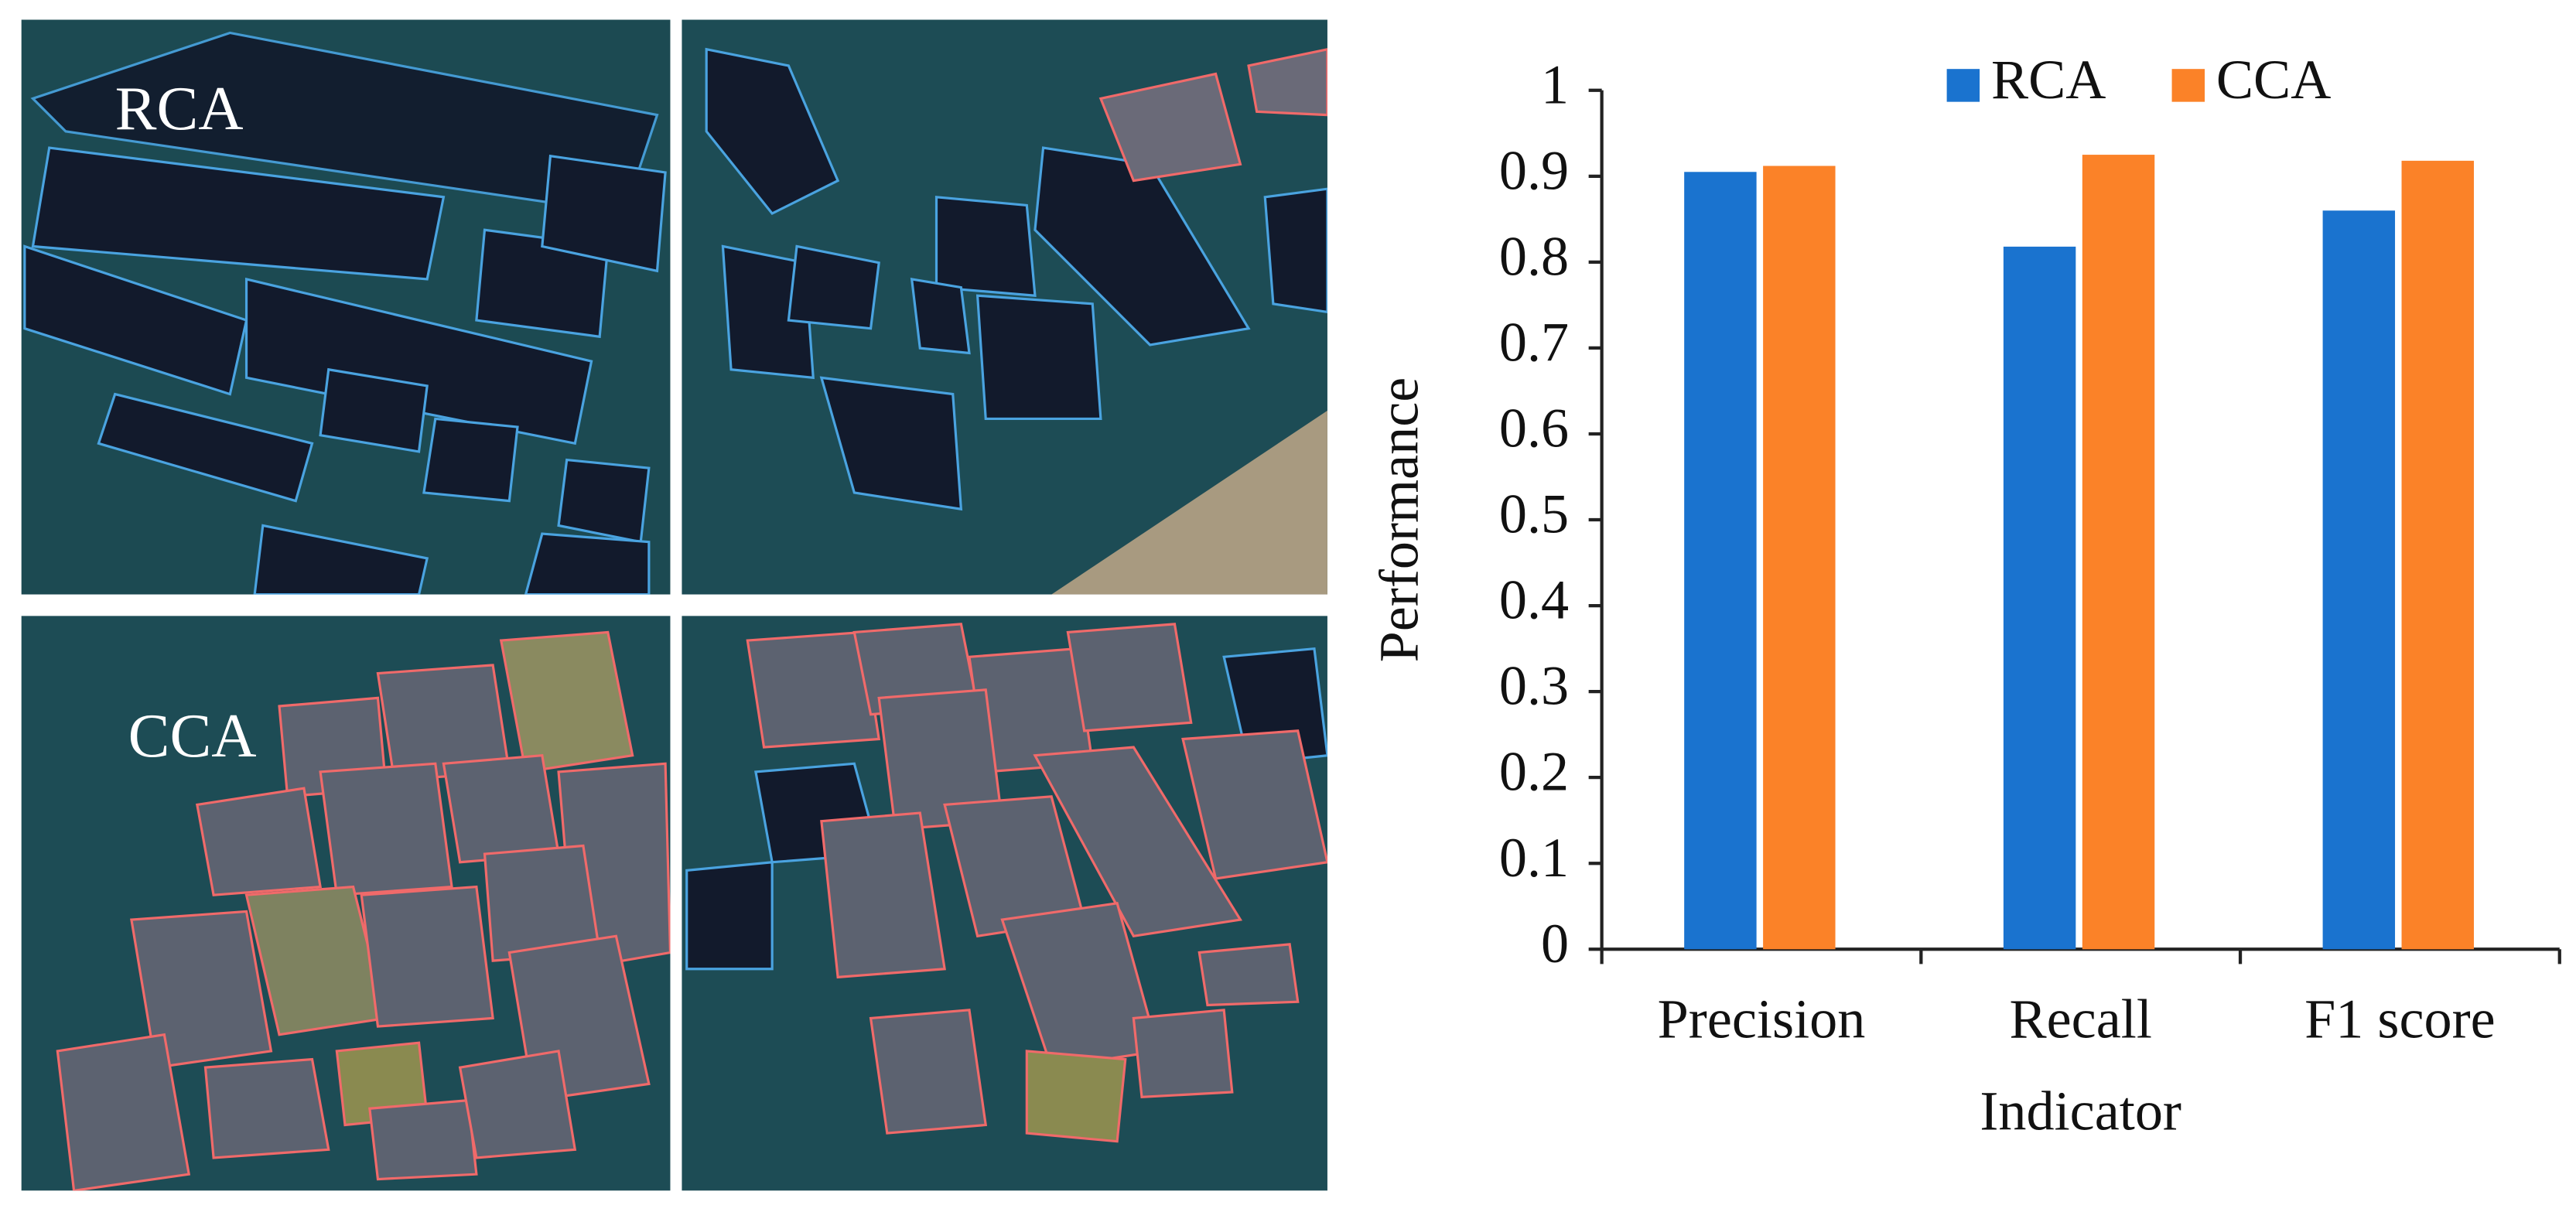  I want to click on y-tick-label: 0.6, so click(1534, 428).